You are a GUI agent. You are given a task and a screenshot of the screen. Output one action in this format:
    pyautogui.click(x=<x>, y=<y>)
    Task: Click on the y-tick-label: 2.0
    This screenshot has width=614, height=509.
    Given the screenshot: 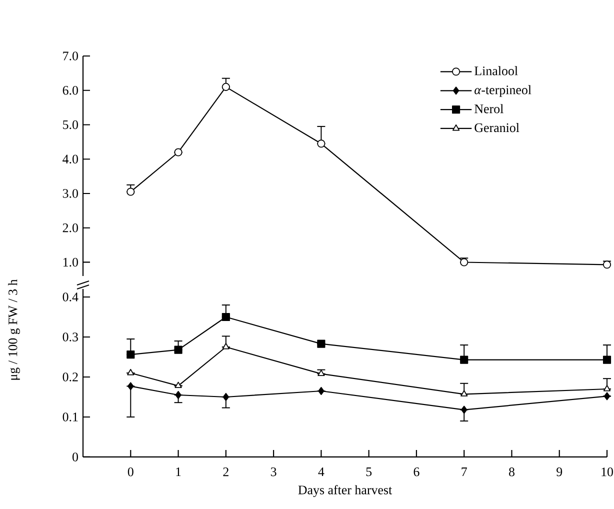 What is the action you would take?
    pyautogui.click(x=70, y=227)
    